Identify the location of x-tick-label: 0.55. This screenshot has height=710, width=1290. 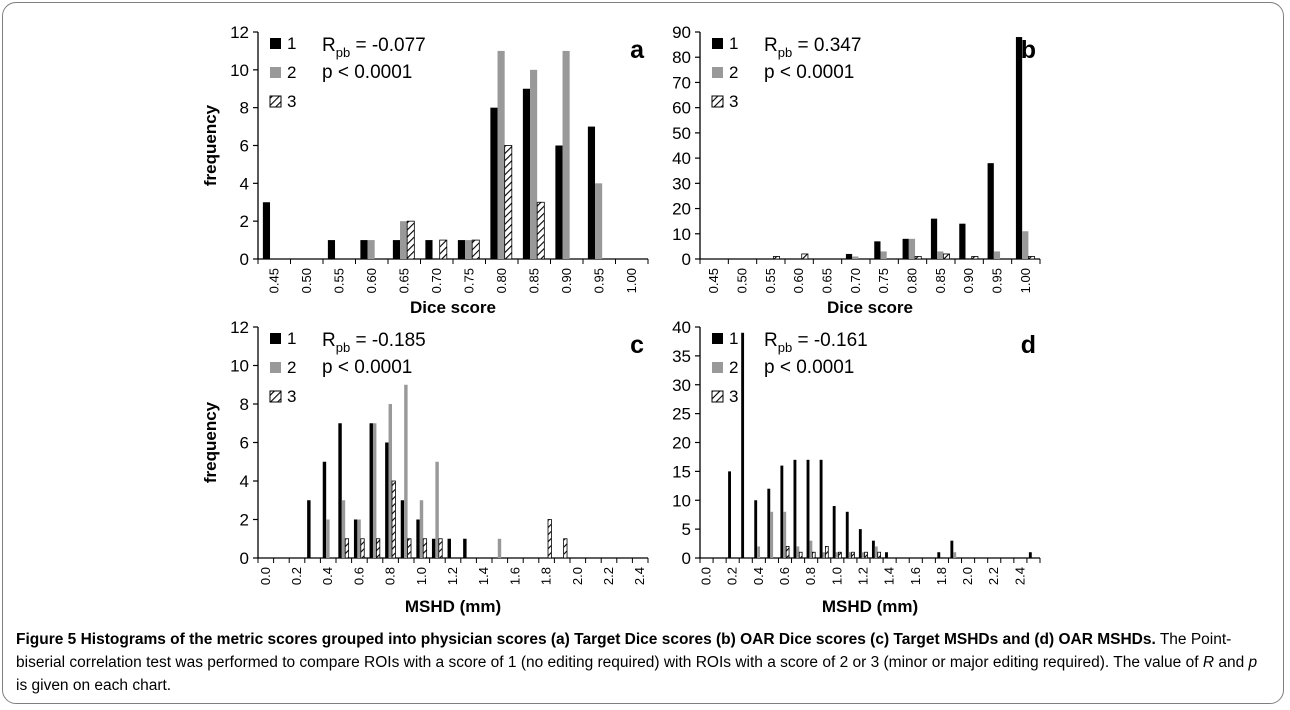
(338, 280).